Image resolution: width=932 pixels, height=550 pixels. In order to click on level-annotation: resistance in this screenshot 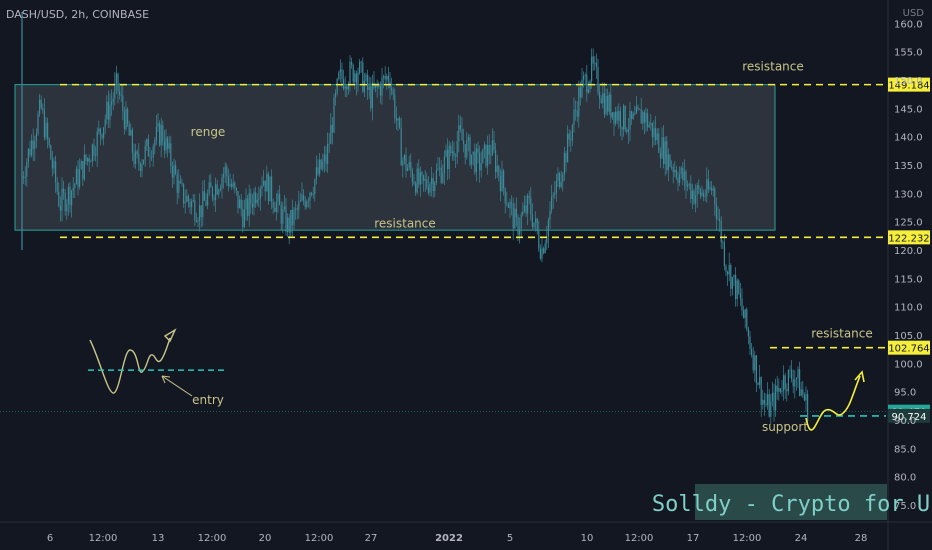, I will do `click(773, 67)`.